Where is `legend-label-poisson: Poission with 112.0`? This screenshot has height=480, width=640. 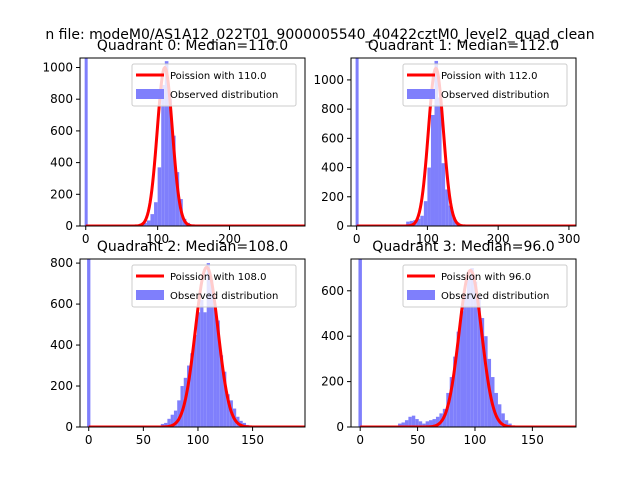
legend-label-poisson: Poission with 112.0 is located at coordinates (489, 76).